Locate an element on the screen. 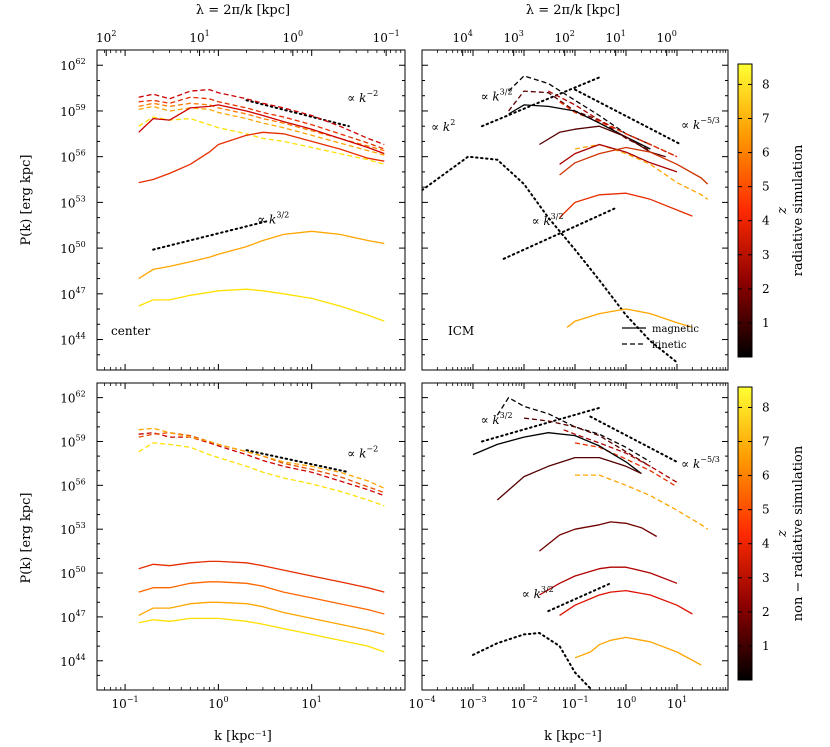  top-axis-title-right: λ = 2π/k [kpc] is located at coordinates (573, 10).